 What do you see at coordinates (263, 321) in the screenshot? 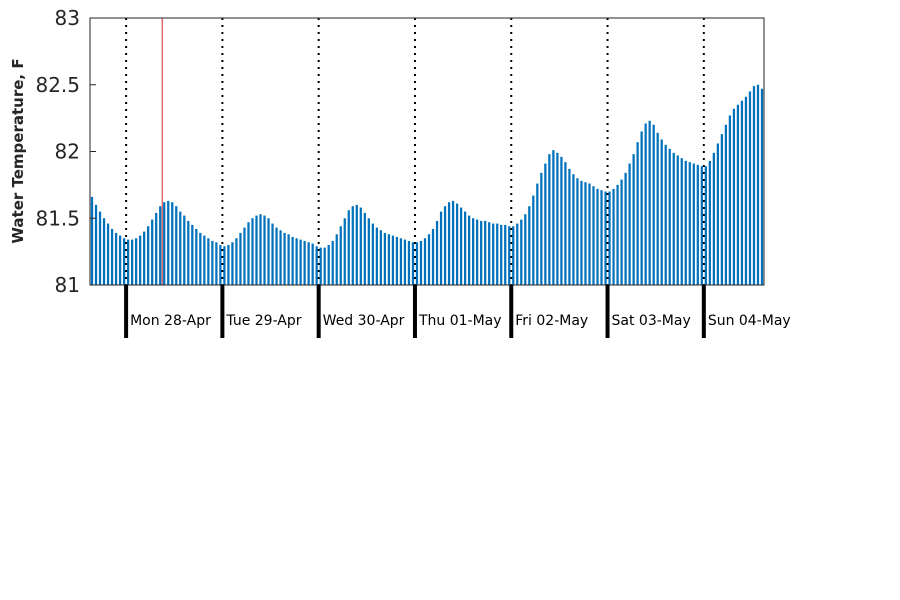
I see `day-label: Tue 29-Apr` at bounding box center [263, 321].